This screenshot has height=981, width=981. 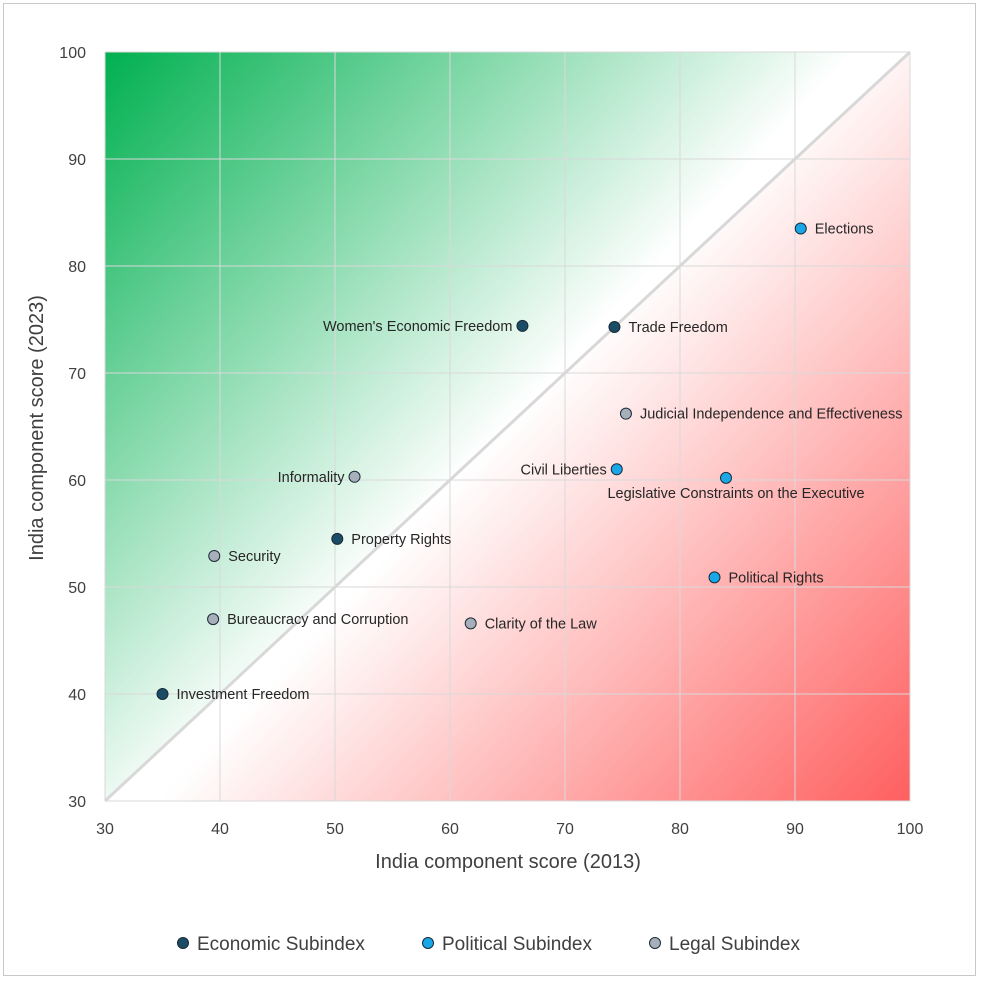 What do you see at coordinates (417, 327) in the screenshot?
I see `data-point-label: Women's Economic Freedom` at bounding box center [417, 327].